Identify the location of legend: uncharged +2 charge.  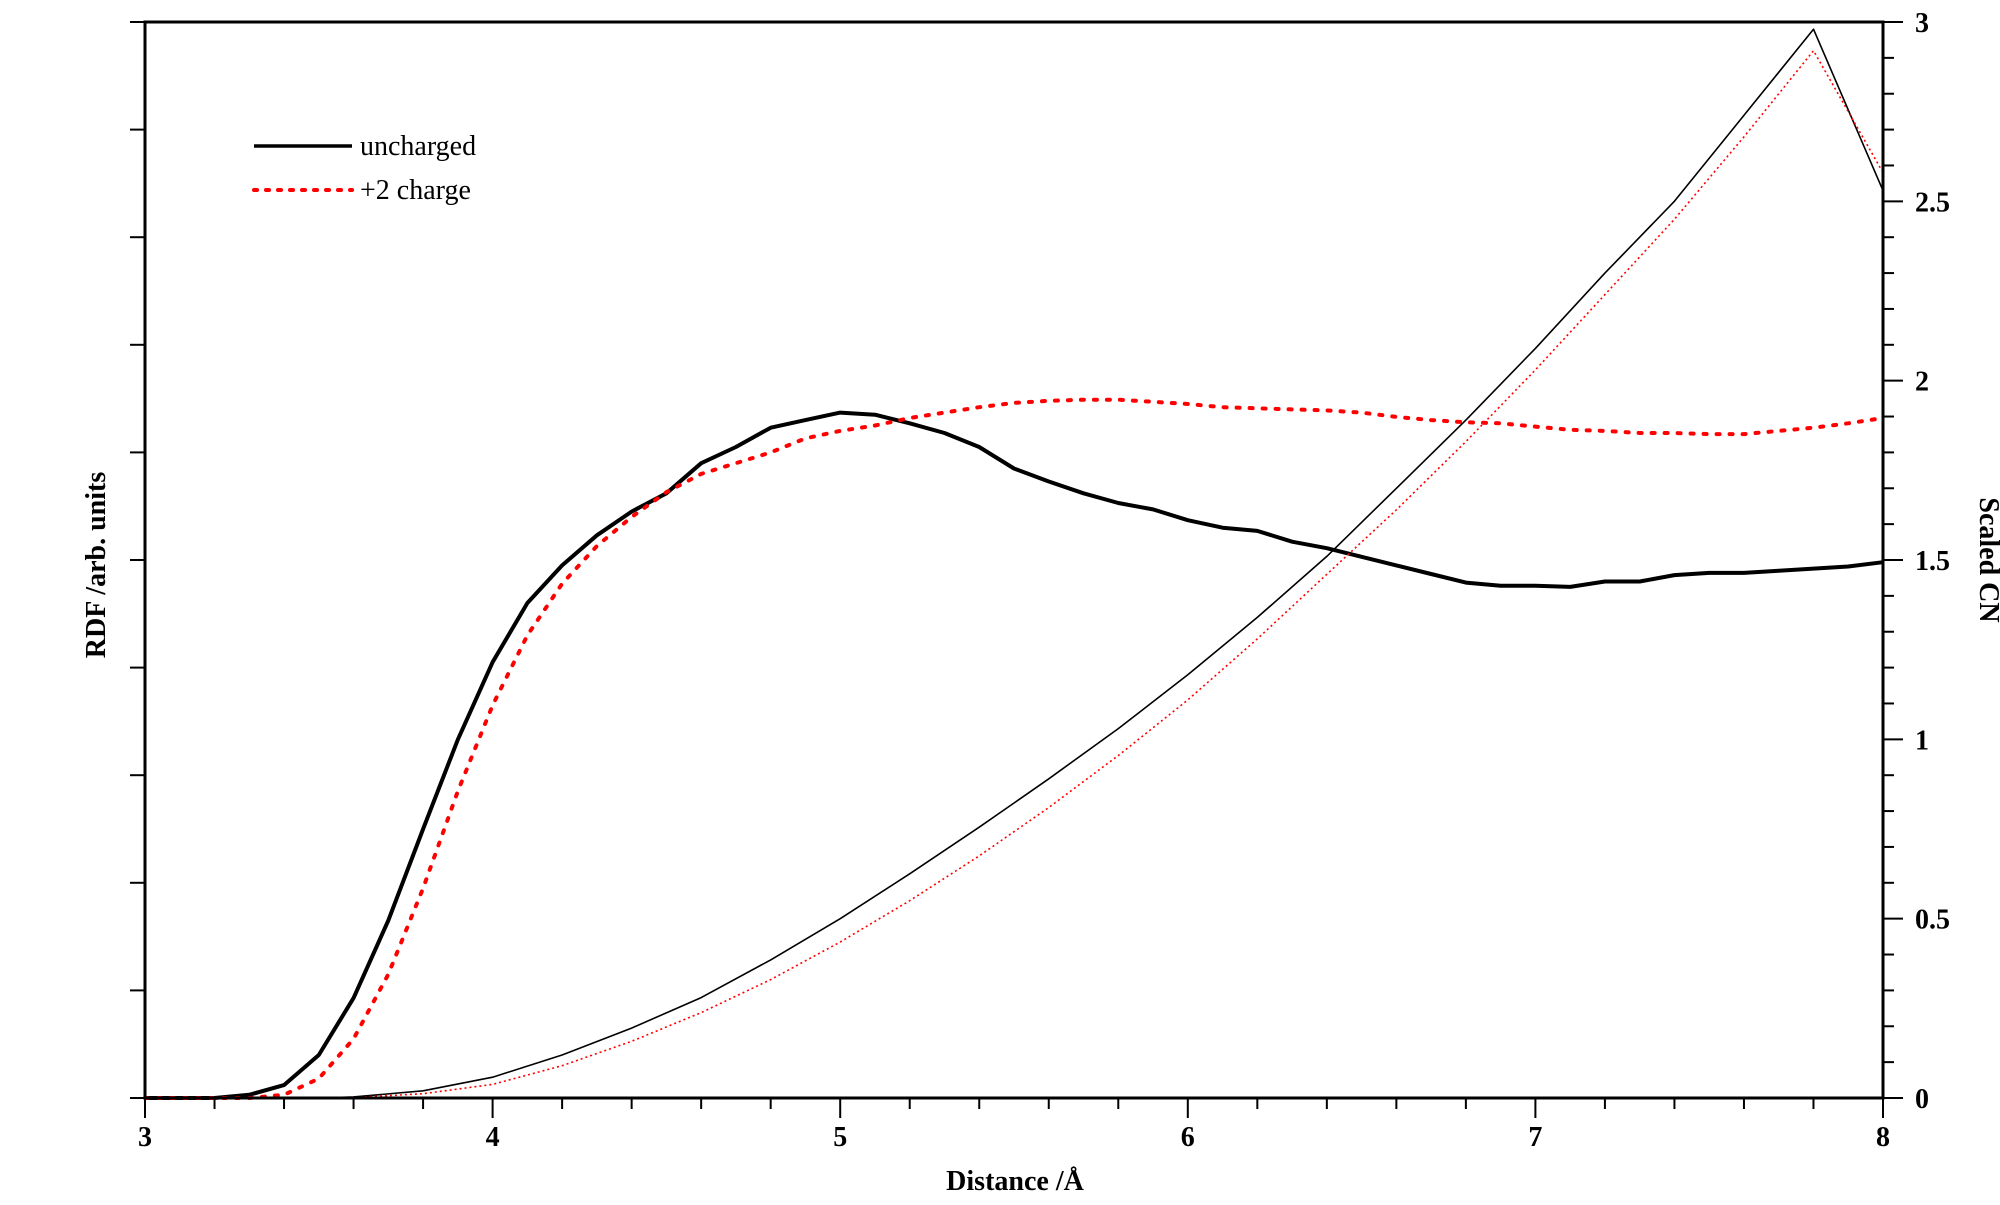
(364, 168).